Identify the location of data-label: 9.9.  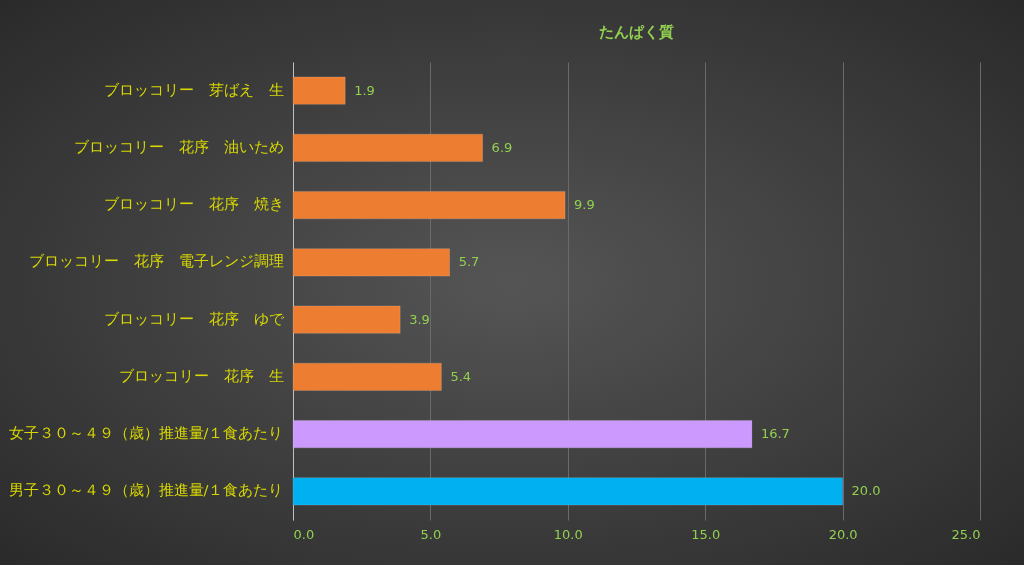
(584, 205).